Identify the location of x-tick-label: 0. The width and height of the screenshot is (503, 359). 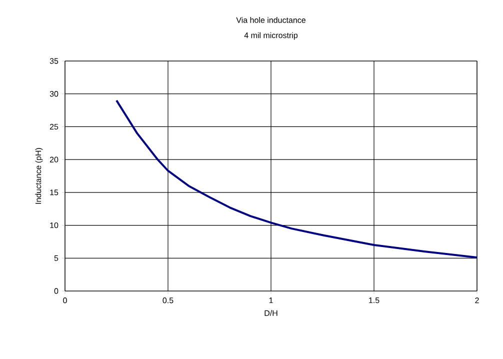
(65, 301).